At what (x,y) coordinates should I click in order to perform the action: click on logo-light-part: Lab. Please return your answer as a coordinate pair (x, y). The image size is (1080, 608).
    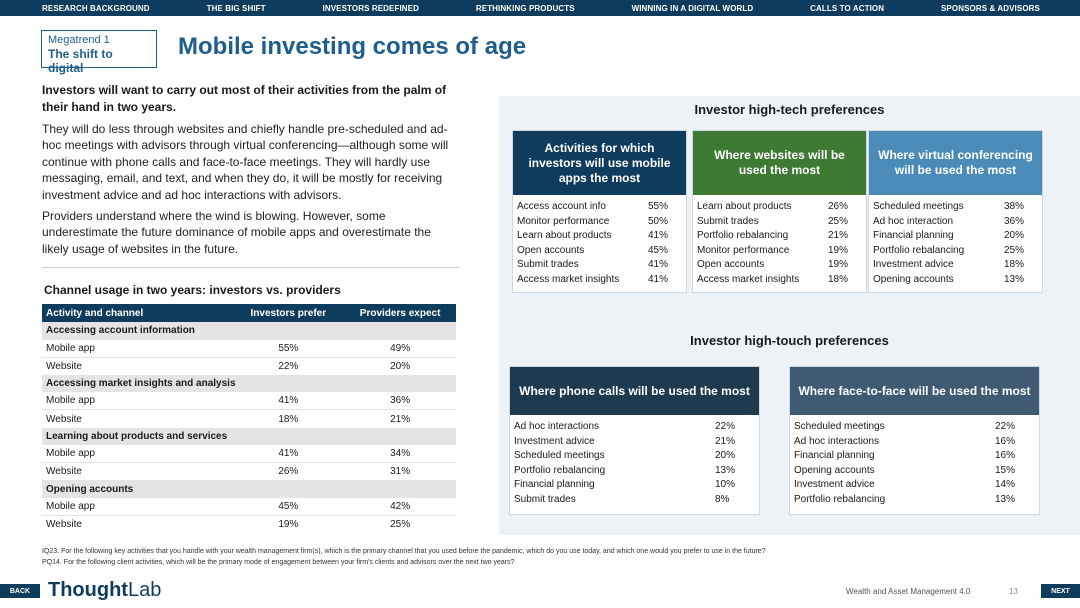
    Looking at the image, I should click on (144, 590).